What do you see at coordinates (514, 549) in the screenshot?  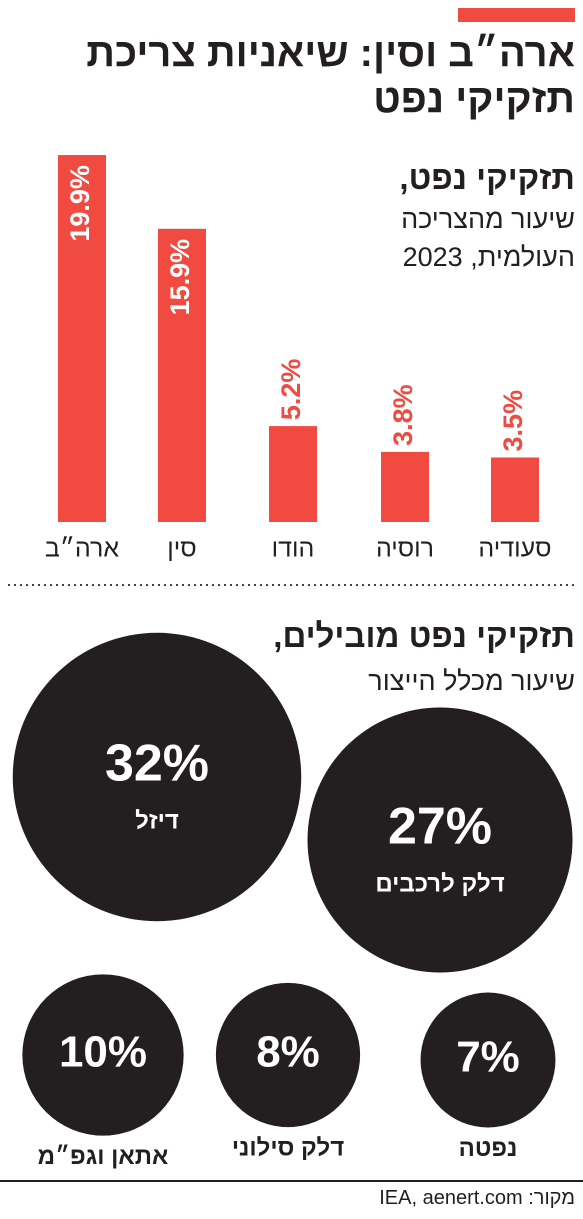 I see `category-label: סעודיה` at bounding box center [514, 549].